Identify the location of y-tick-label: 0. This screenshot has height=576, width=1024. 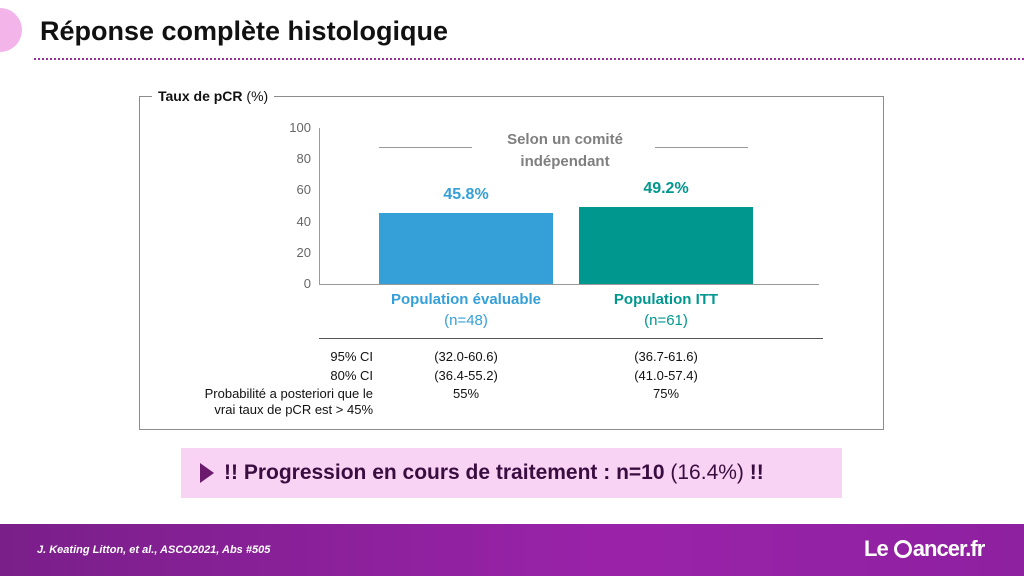
(307, 283).